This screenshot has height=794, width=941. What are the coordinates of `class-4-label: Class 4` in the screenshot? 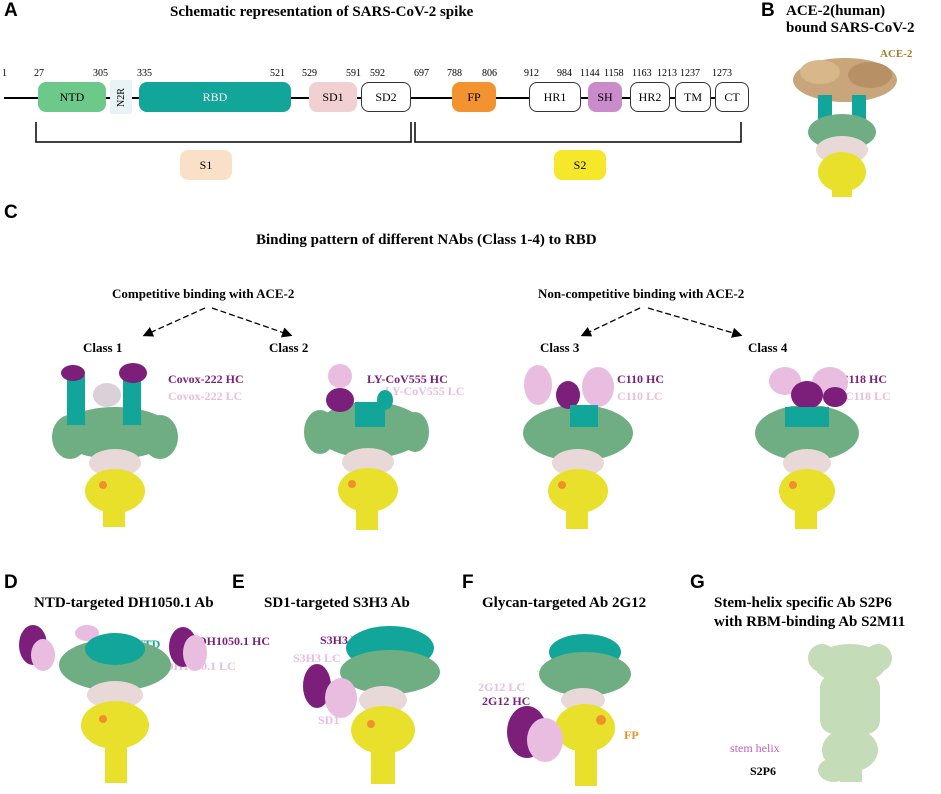 It's located at (768, 347).